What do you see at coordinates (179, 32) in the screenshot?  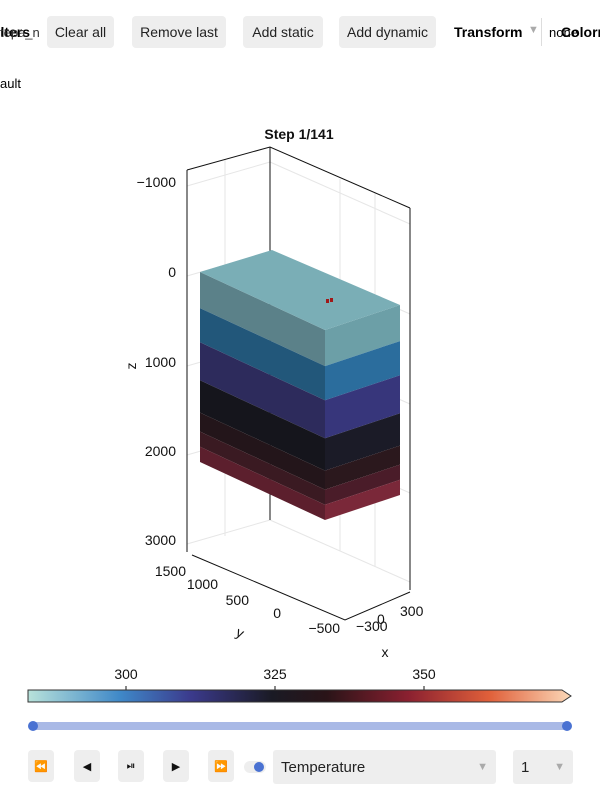 I see `remove-last-button: Remove last` at bounding box center [179, 32].